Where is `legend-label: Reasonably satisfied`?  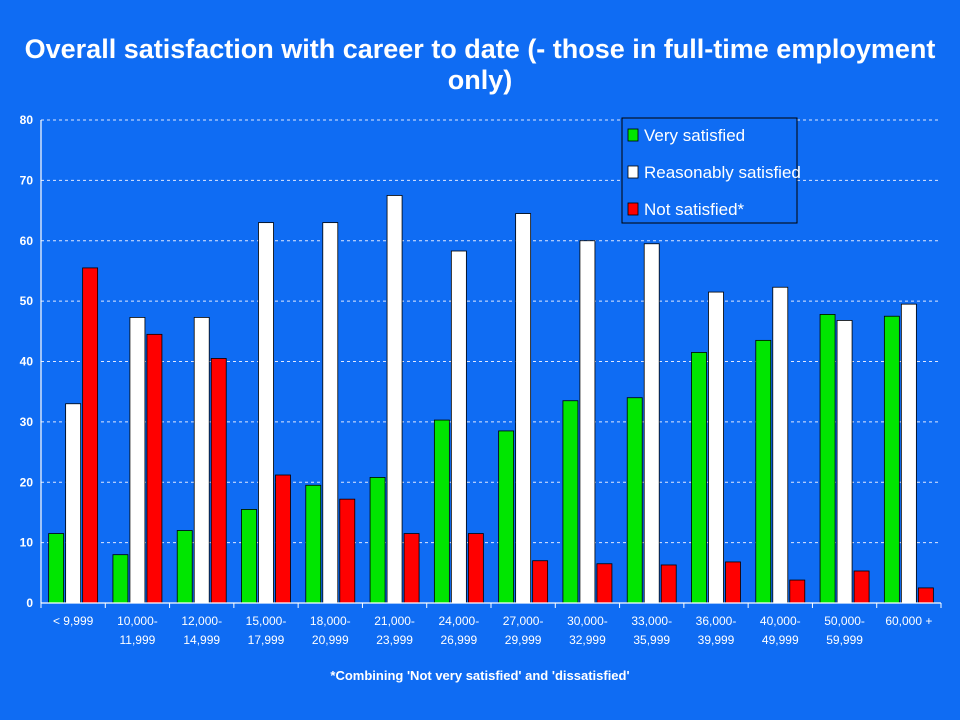 legend-label: Reasonably satisfied is located at coordinates (722, 172).